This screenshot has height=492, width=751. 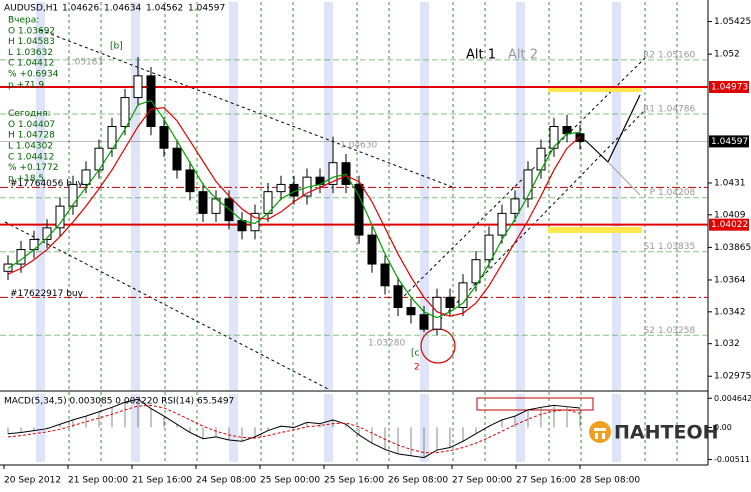 I want to click on info-line: Сегодня:, so click(x=29, y=114).